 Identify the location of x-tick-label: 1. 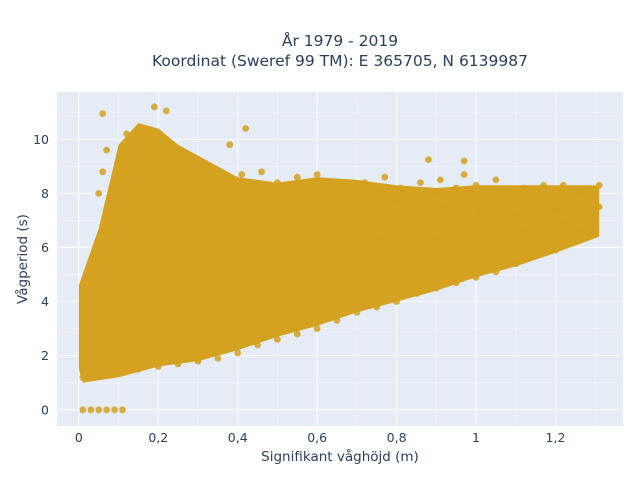
(476, 437).